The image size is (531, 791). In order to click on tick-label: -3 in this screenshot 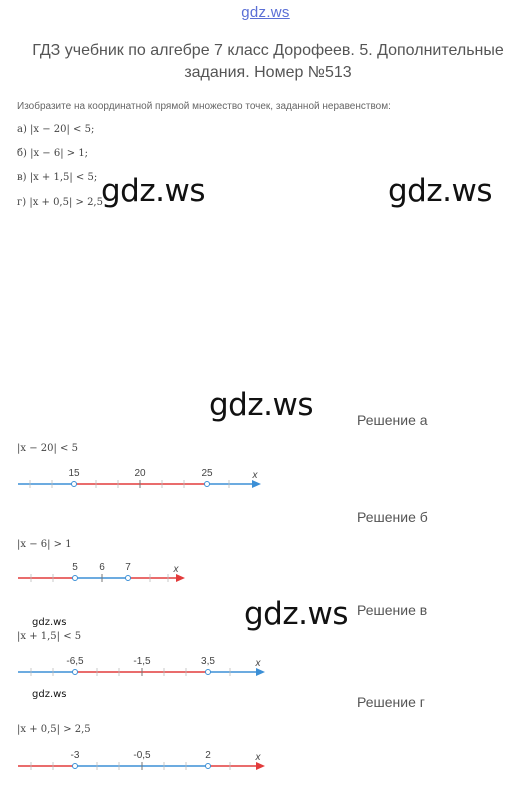, I will do `click(75, 755)`.